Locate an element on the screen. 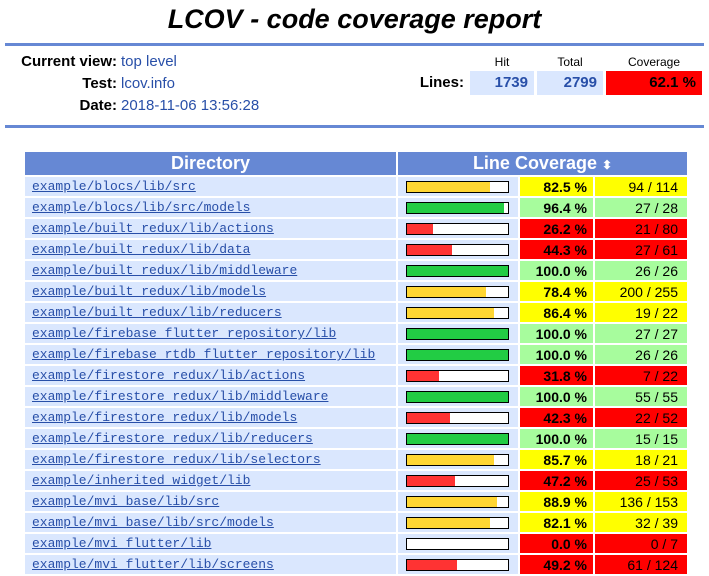  date-label: Date: is located at coordinates (98, 105).